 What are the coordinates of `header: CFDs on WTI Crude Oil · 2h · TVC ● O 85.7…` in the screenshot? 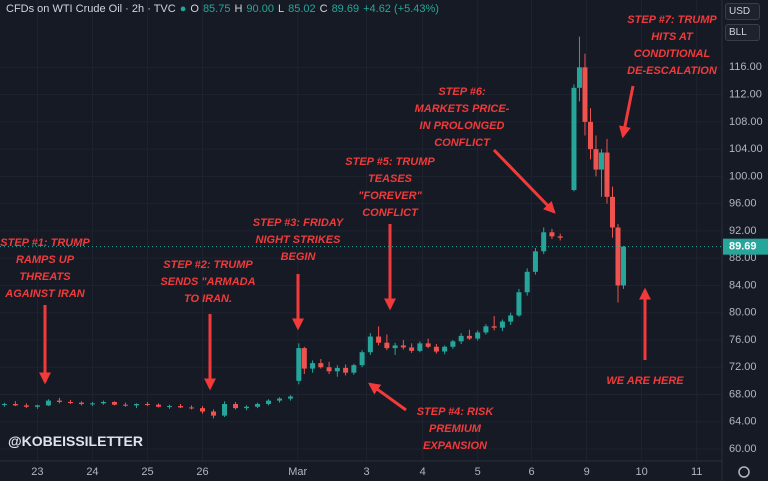 It's located at (222, 9).